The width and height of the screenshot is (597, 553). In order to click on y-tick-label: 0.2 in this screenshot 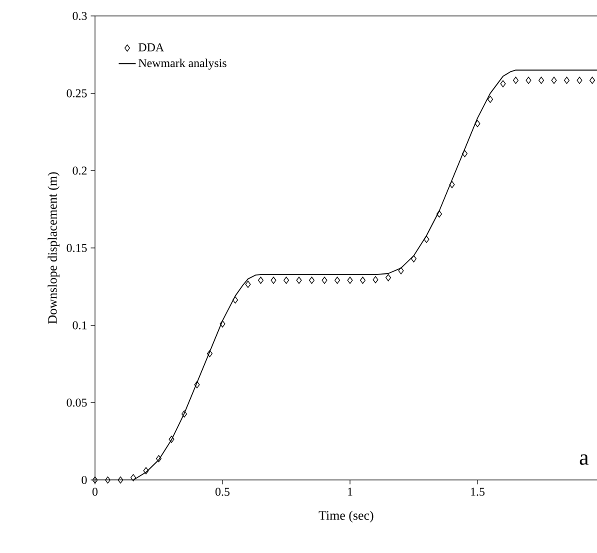, I will do `click(79, 170)`.